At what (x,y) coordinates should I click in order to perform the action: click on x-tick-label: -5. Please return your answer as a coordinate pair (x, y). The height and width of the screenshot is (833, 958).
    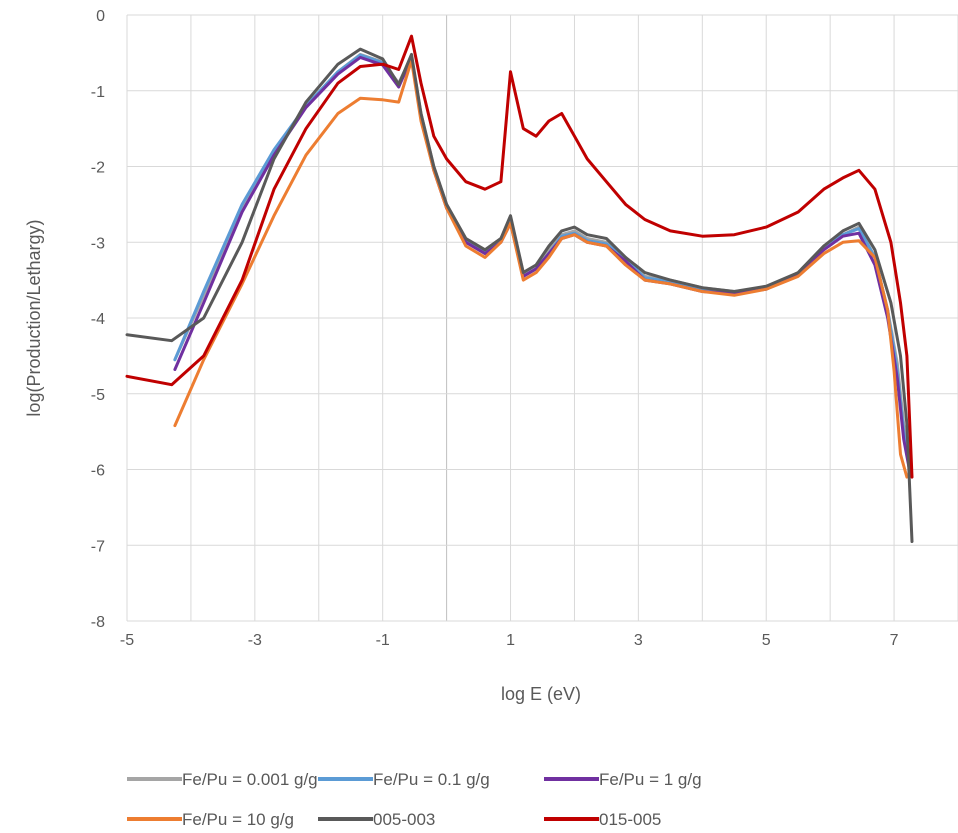
    Looking at the image, I should click on (127, 640).